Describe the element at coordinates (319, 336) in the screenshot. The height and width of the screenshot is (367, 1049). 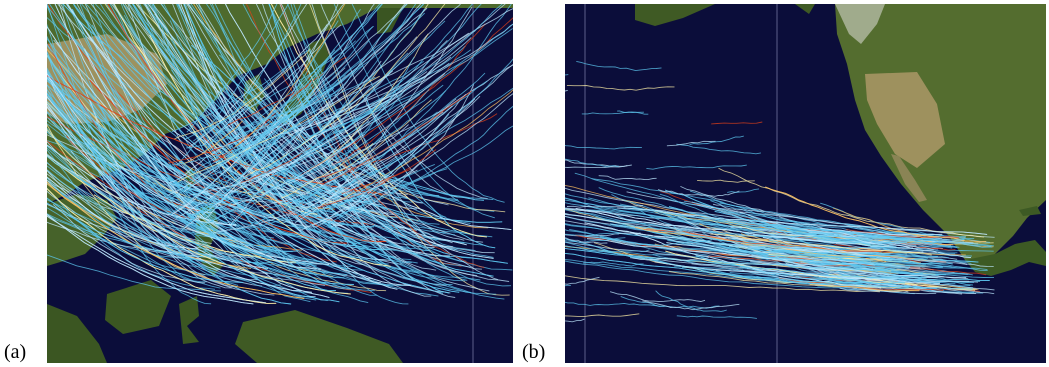
I see `new-guinea-island` at that location.